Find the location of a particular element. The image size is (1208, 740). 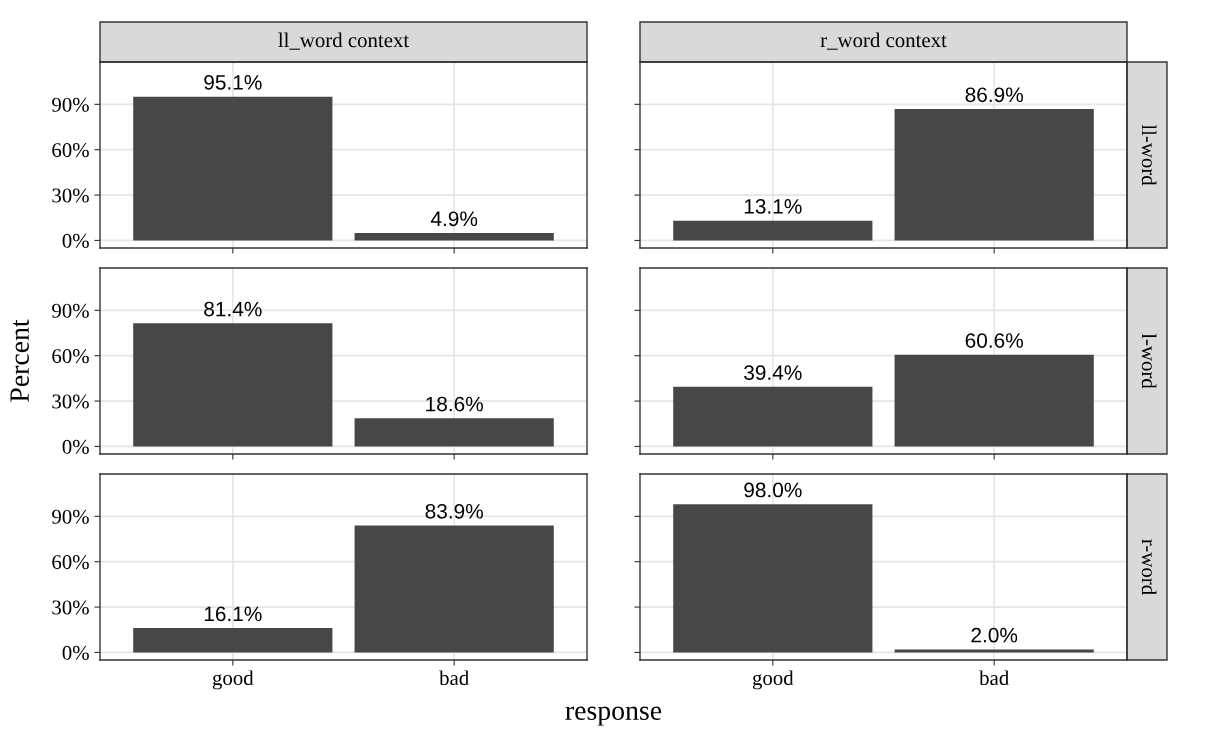

data-label: 98.0% is located at coordinates (773, 490).